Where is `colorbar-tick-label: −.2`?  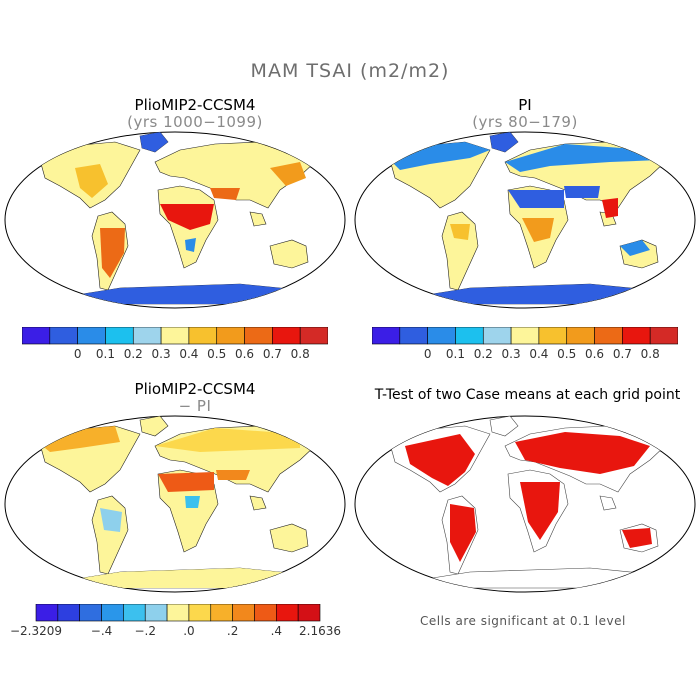
colorbar-tick-label: −.2 is located at coordinates (145, 631).